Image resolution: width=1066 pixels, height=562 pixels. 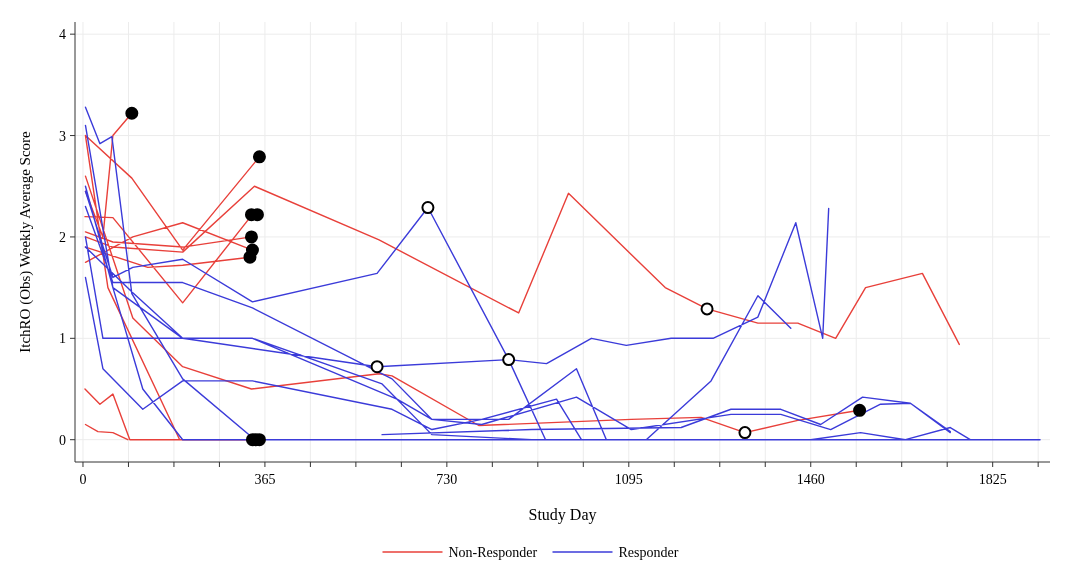 I want to click on x-tick-label: 1095, so click(x=628, y=479).